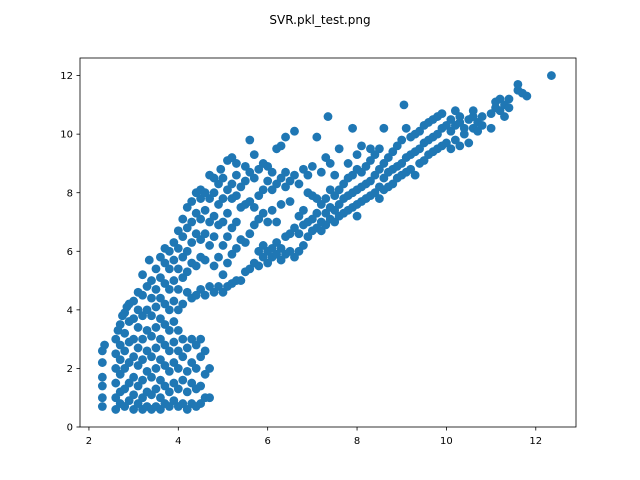 Image resolution: width=640 pixels, height=480 pixels. Describe the element at coordinates (70, 369) in the screenshot. I see `y-tick-label: 2` at that location.